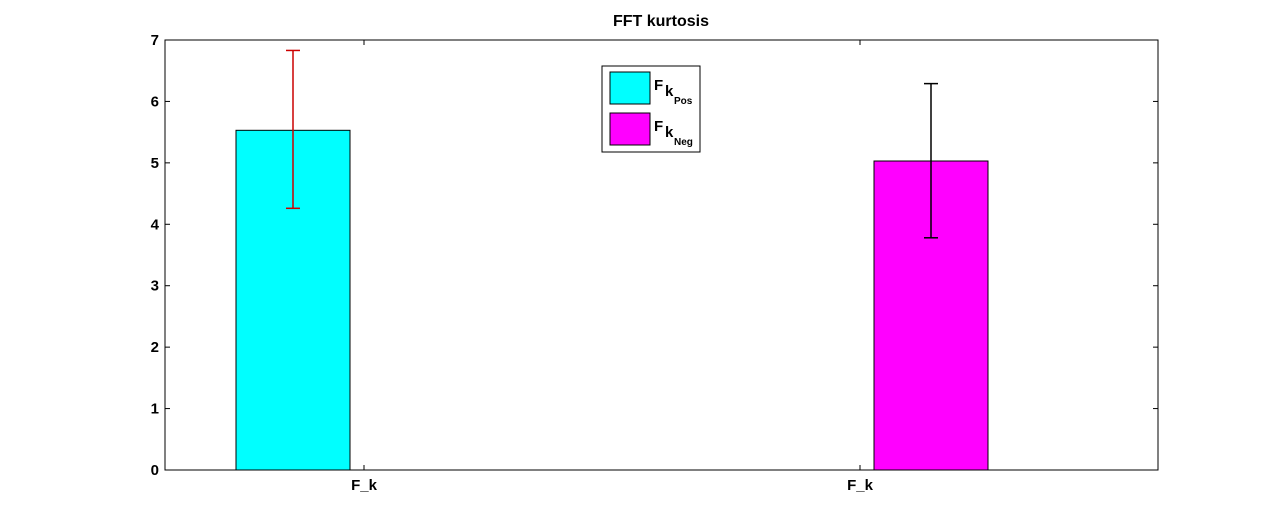 Image resolution: width=1280 pixels, height=528 pixels. I want to click on legend-label-sub-pos: k, so click(669, 91).